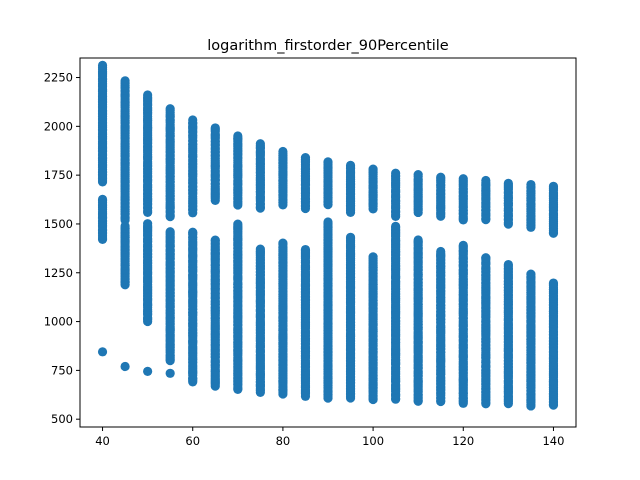 The image size is (640, 480). I want to click on x-tick-label: 40, so click(102, 441).